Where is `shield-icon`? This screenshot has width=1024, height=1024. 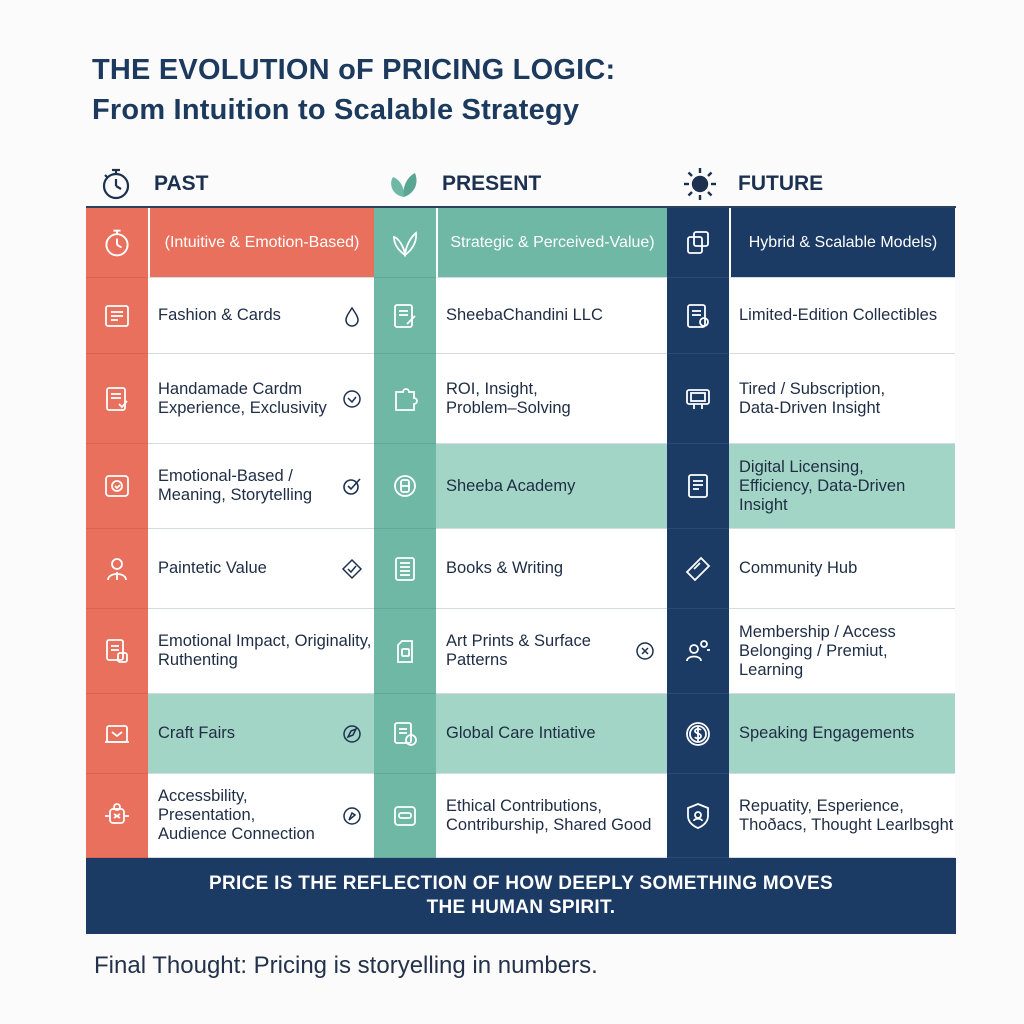 shield-icon is located at coordinates (698, 816).